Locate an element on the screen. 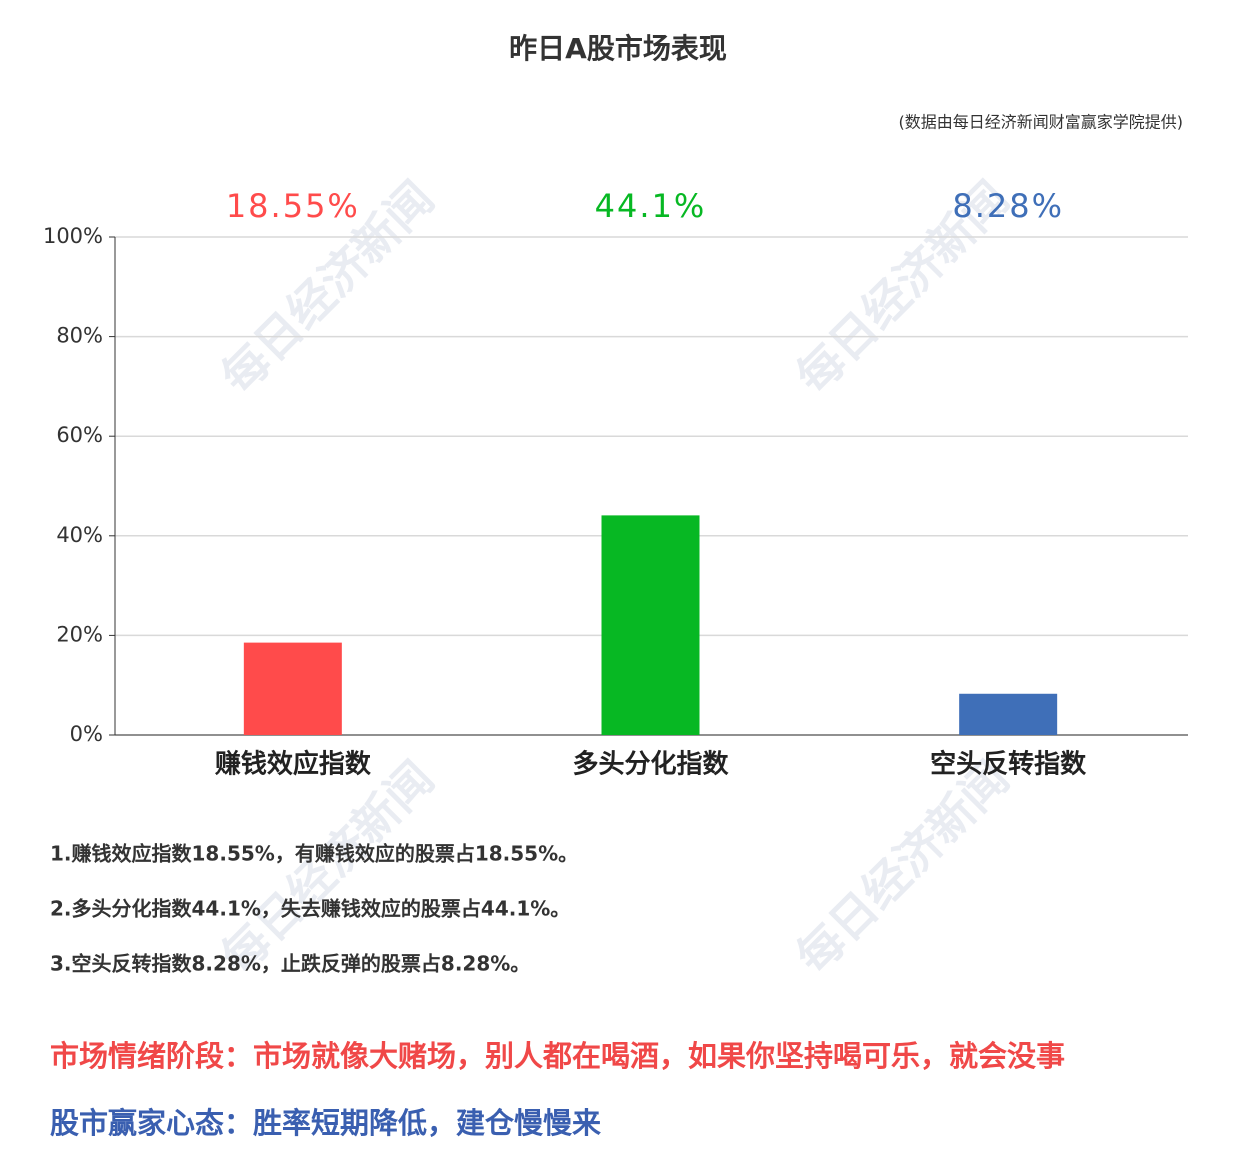  x-tick-label: 赚钱效应指数 is located at coordinates (293, 764).